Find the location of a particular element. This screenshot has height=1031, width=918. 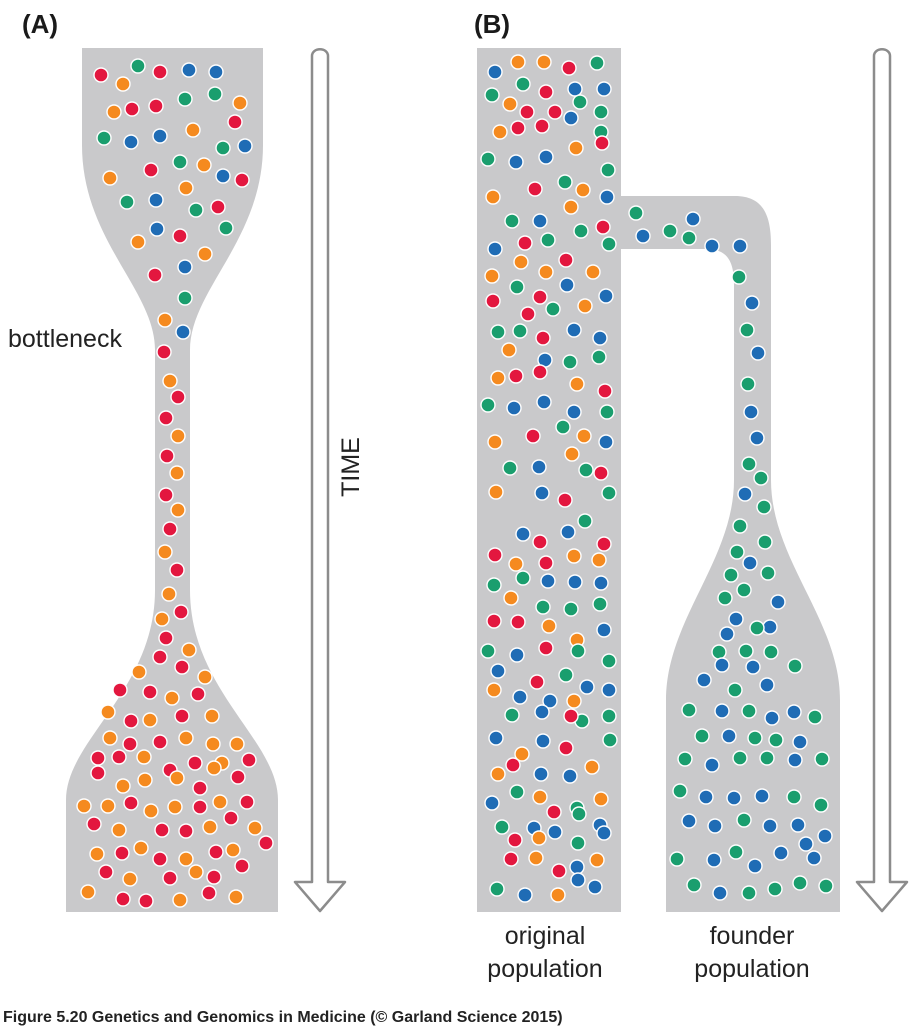

founder-population-label-line2: population is located at coordinates (751, 969).